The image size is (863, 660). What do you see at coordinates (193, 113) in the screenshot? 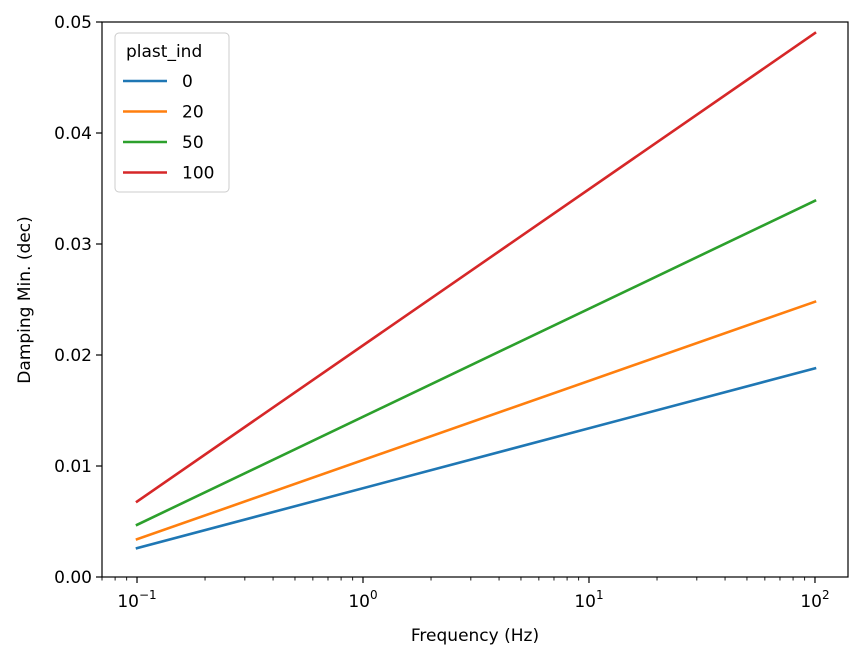
I see `legend-label-20: 20` at bounding box center [193, 113].